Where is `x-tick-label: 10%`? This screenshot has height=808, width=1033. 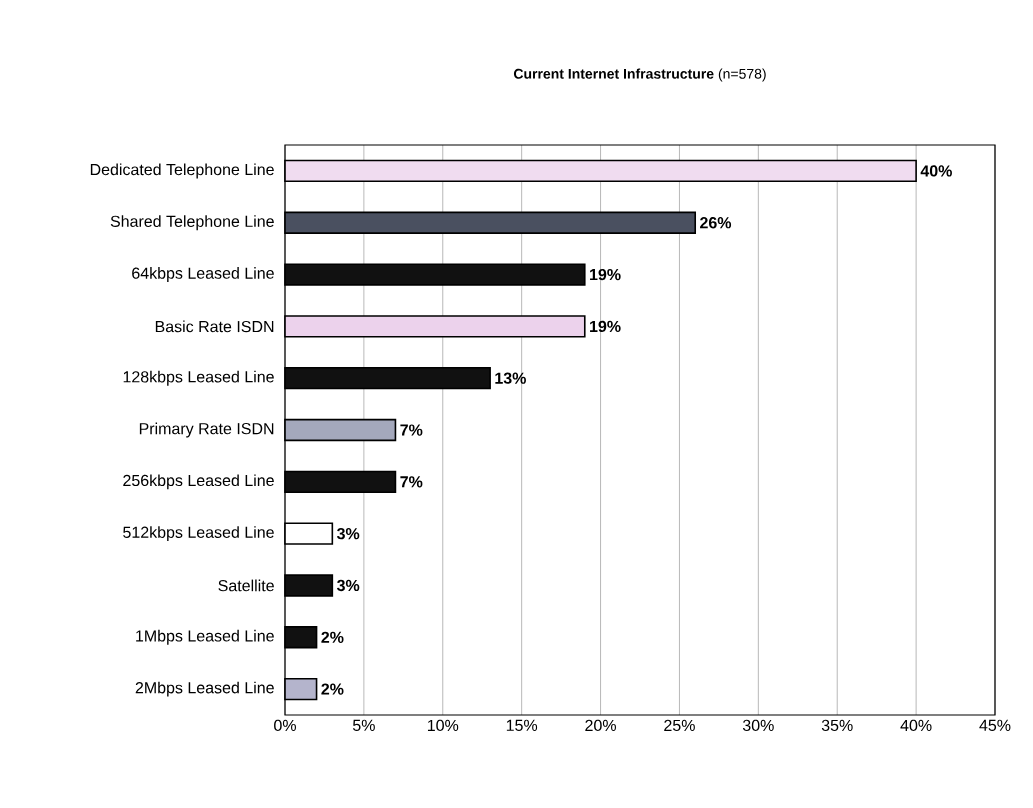 x-tick-label: 10% is located at coordinates (443, 725).